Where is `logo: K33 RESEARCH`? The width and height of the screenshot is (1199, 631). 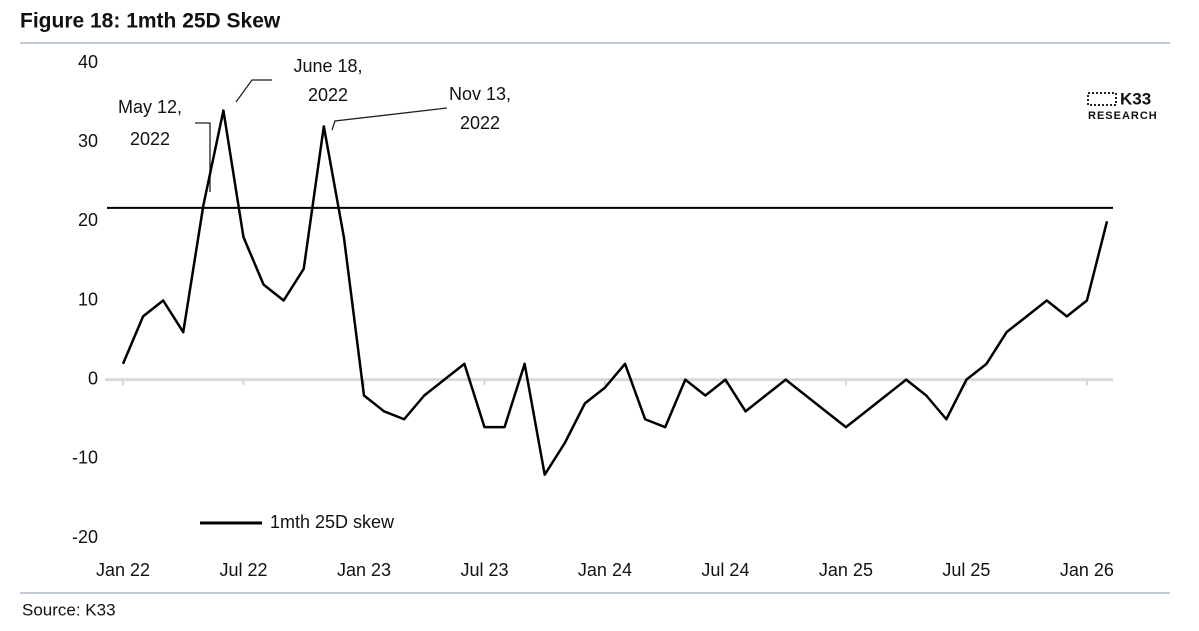 logo: K33 RESEARCH is located at coordinates (1122, 105).